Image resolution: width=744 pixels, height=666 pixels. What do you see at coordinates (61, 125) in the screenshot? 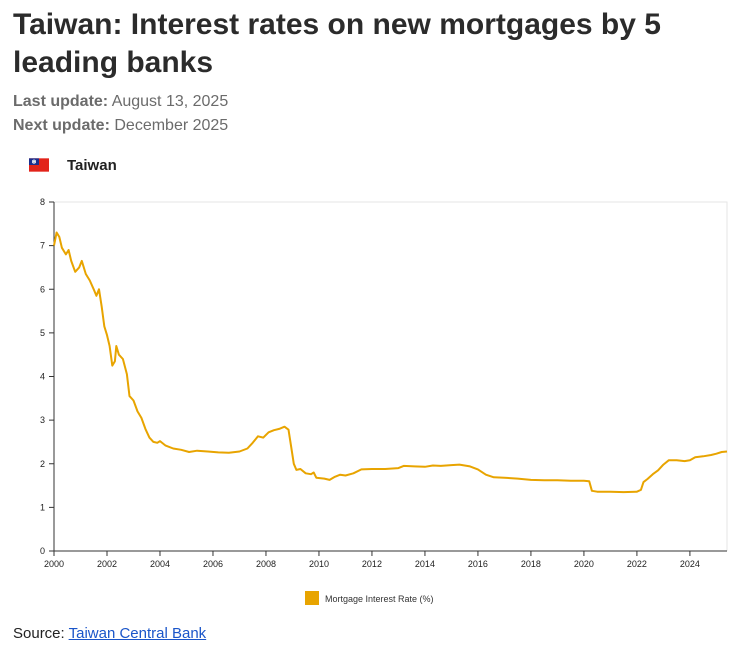
I see `next-update-label: Next update:` at bounding box center [61, 125].